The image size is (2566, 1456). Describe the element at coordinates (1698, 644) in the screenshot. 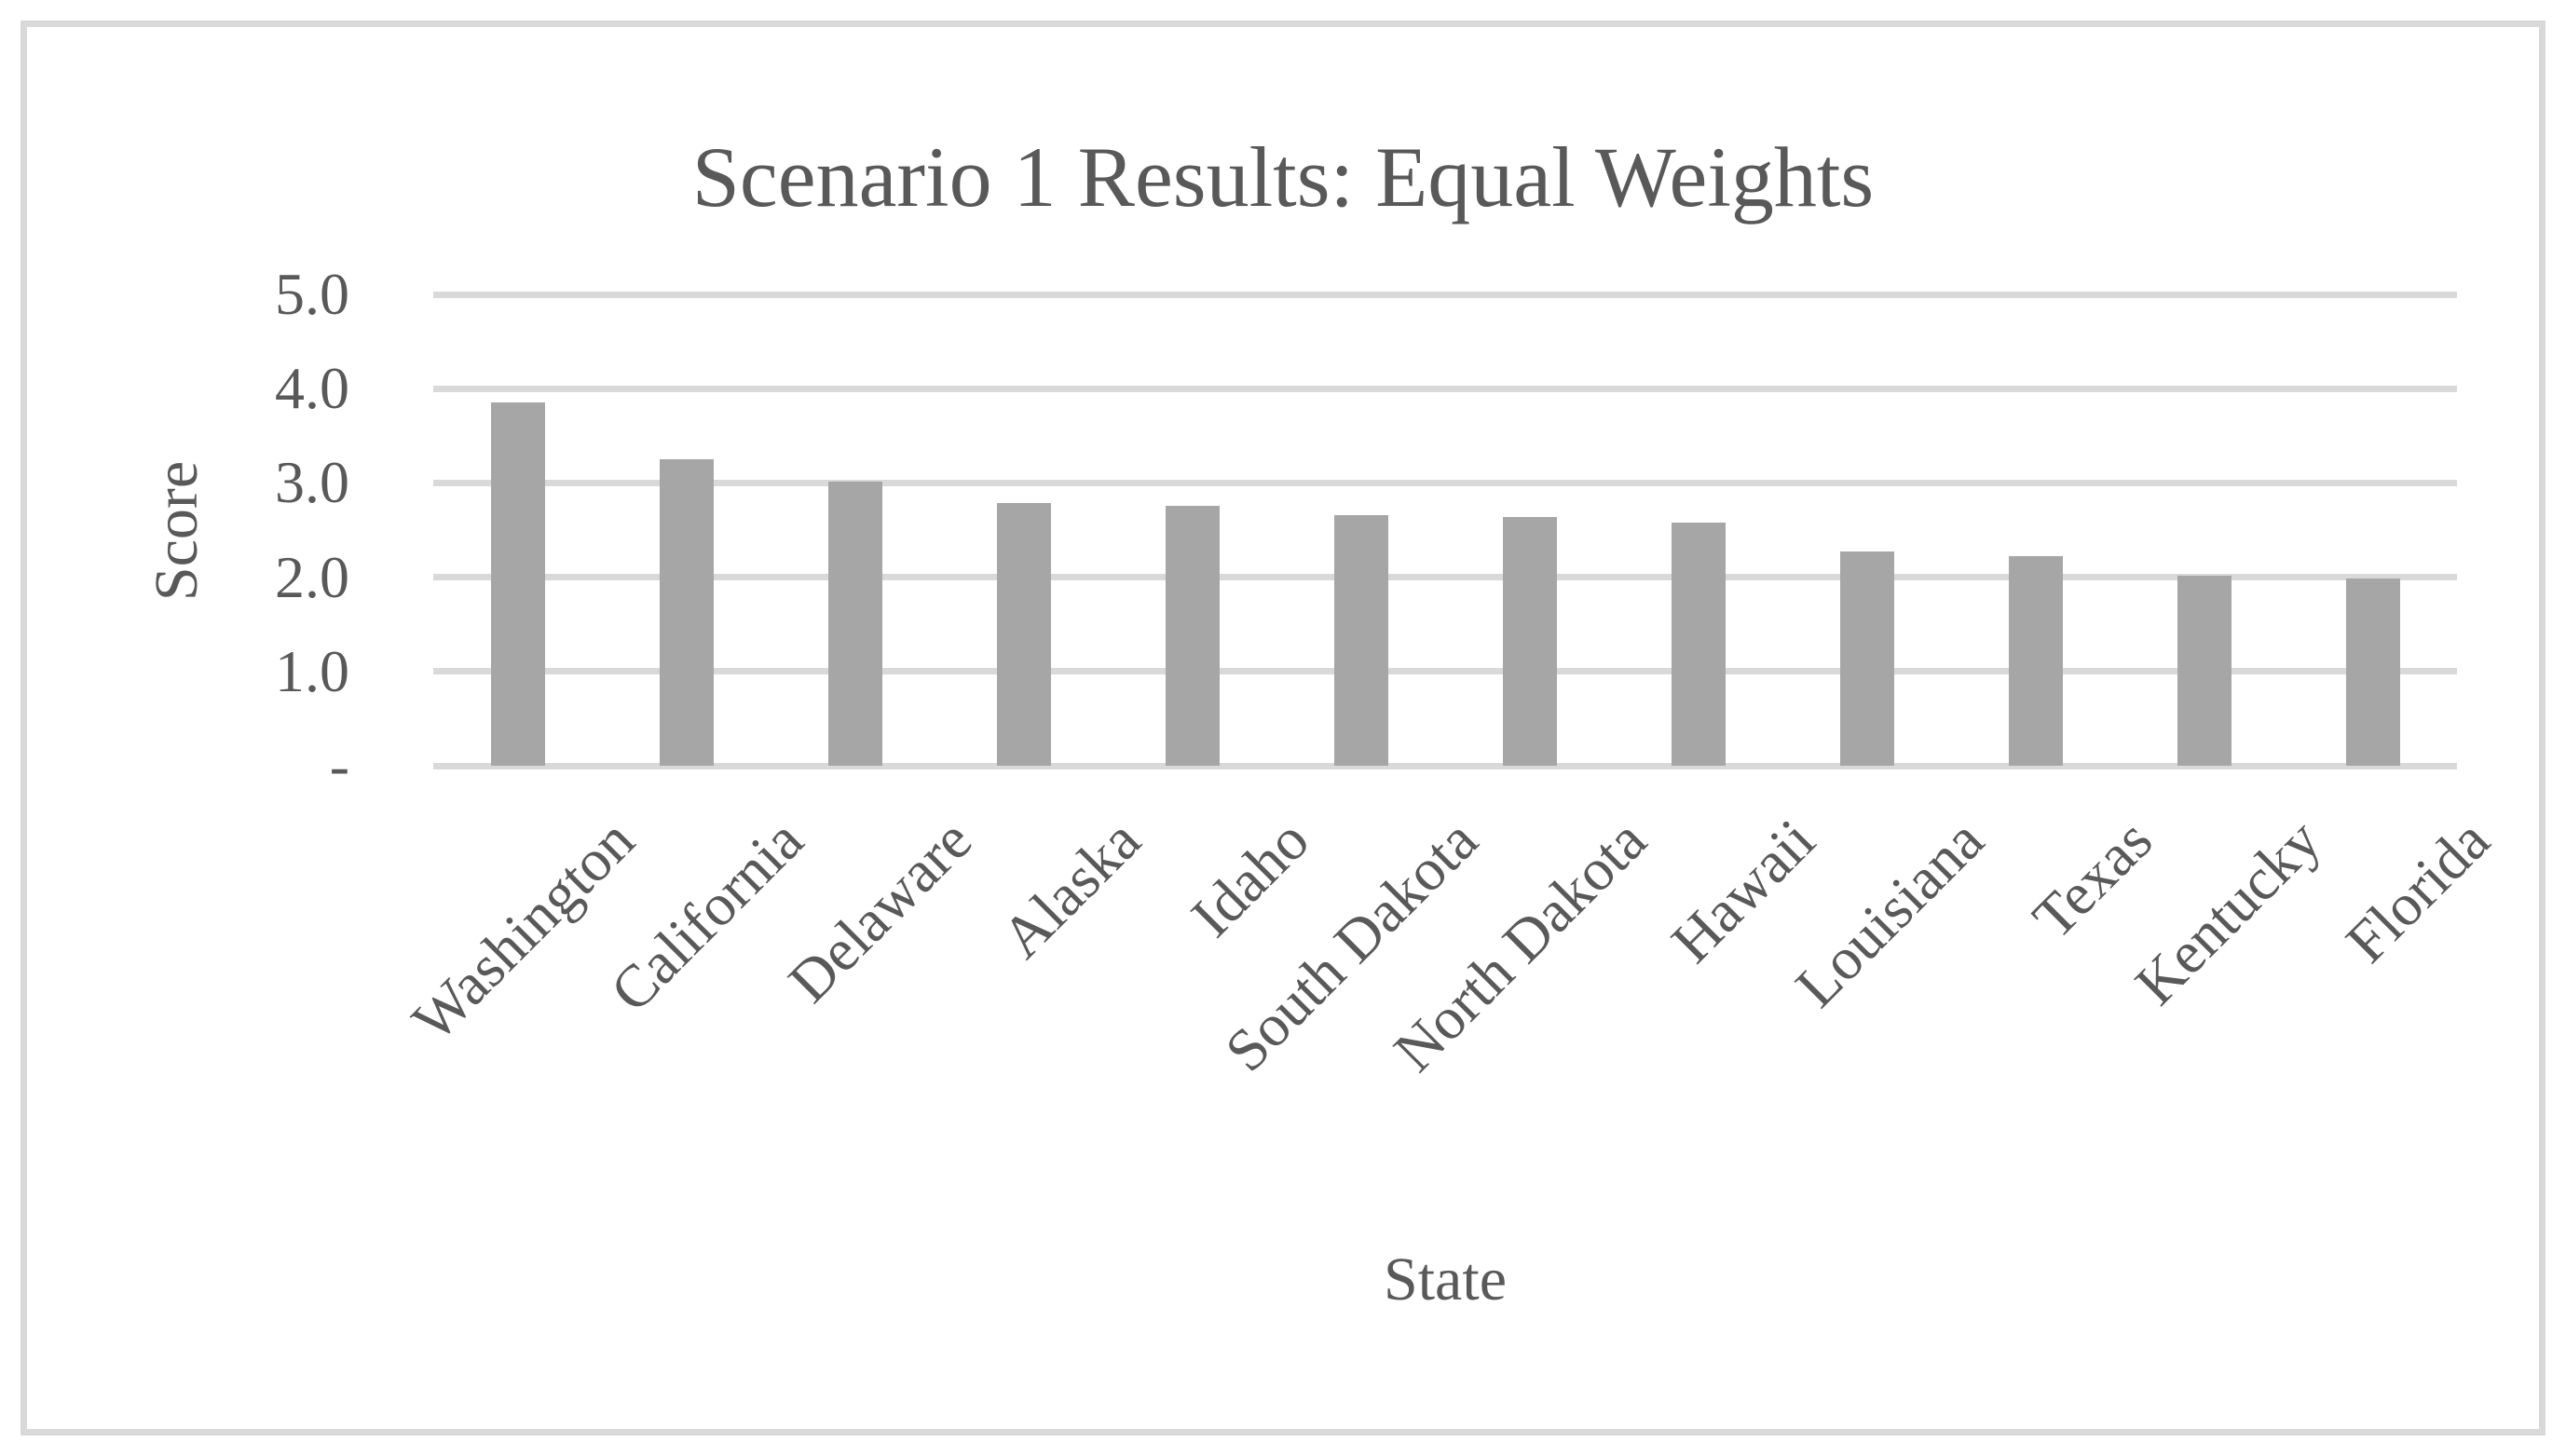

I see `bar-hawaii` at that location.